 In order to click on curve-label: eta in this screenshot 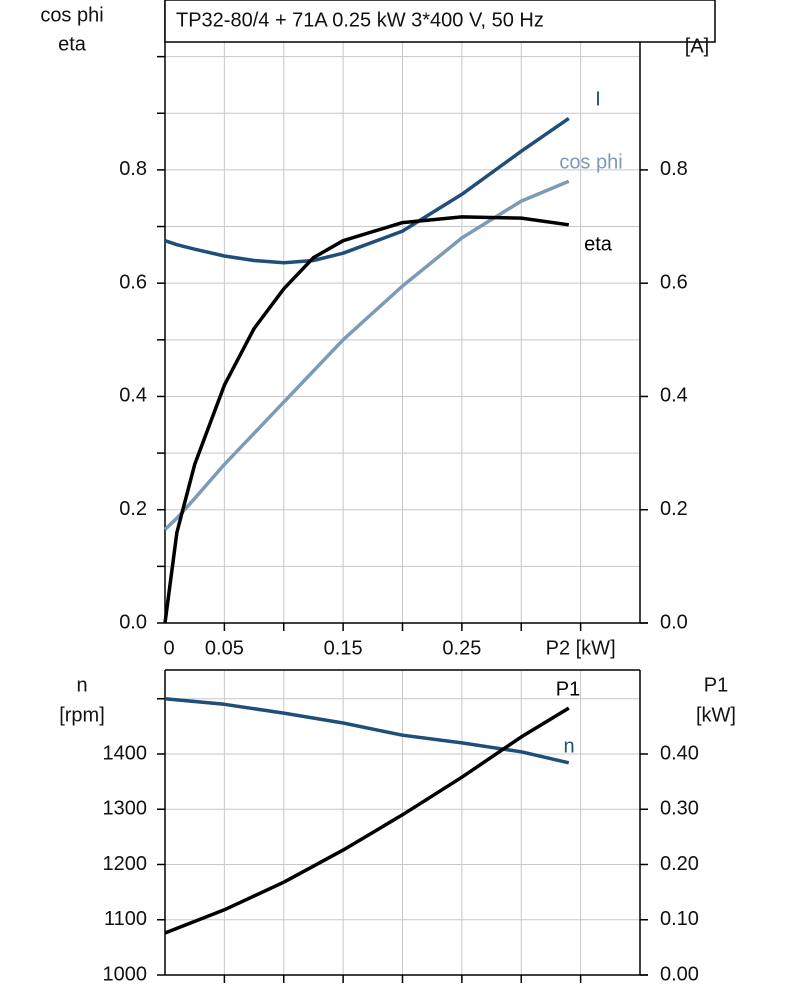, I will do `click(598, 244)`.